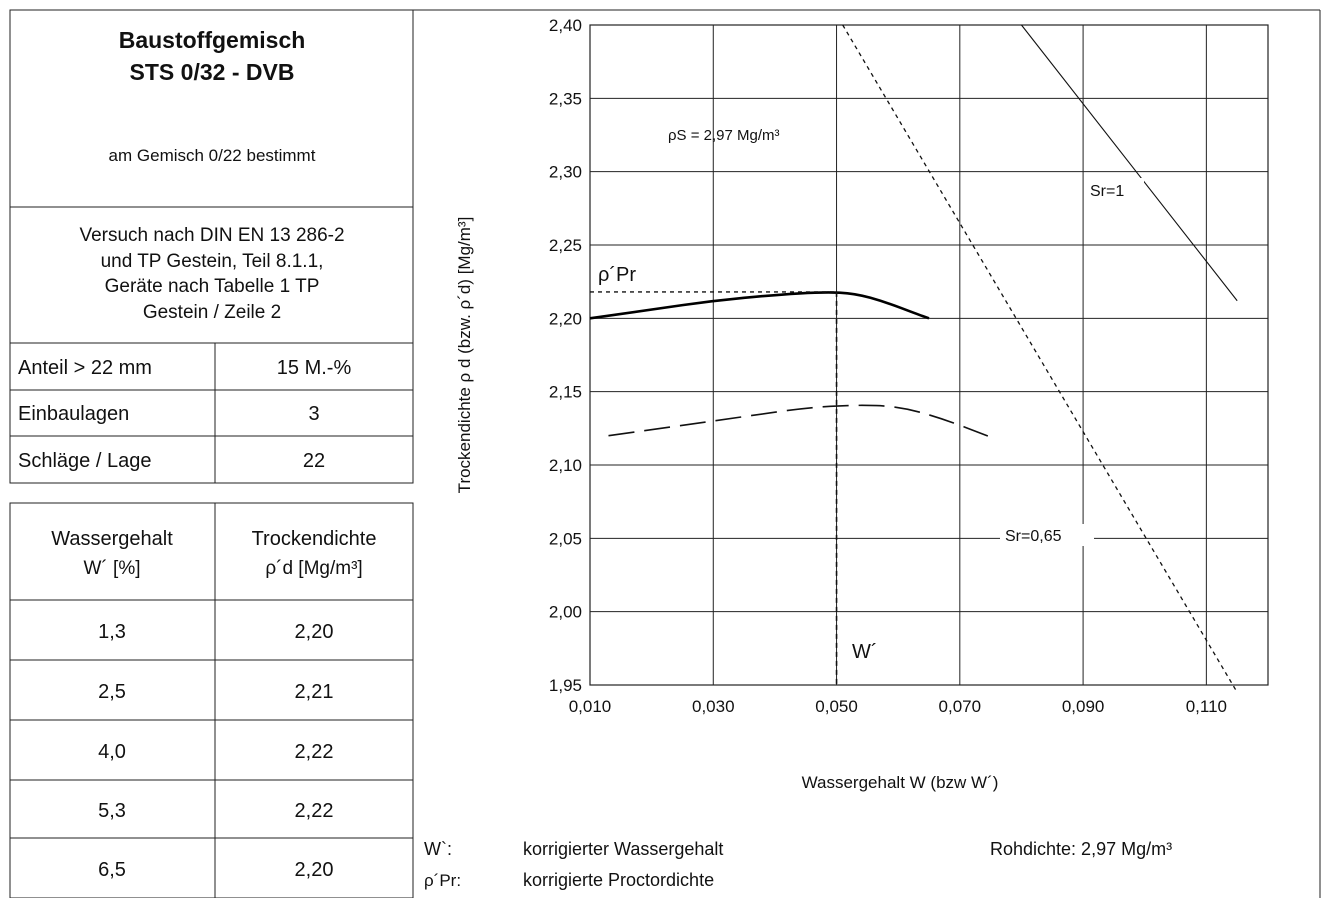 The width and height of the screenshot is (1328, 898). Describe the element at coordinates (438, 849) in the screenshot. I see `legend-w-symbol: W`:` at that location.